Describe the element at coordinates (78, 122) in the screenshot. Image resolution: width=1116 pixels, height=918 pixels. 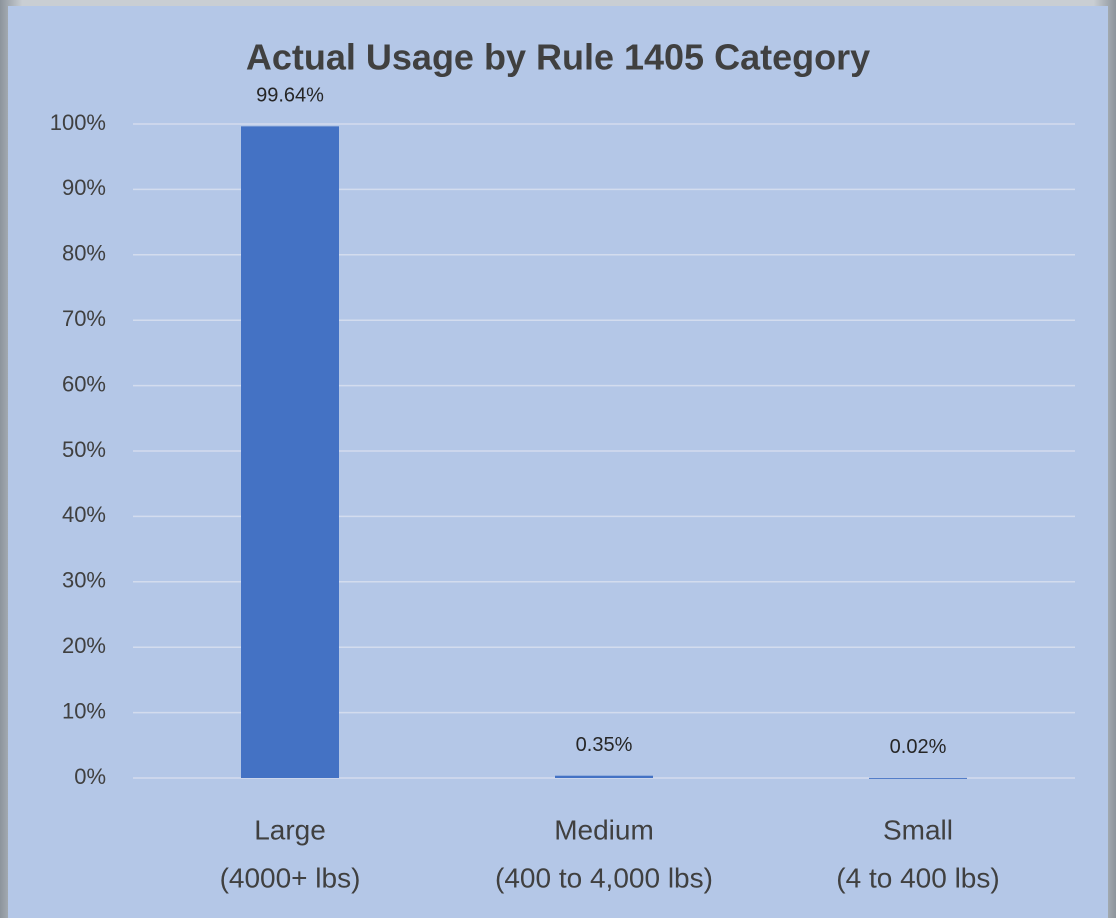
I see `y-tick-label: 100%` at that location.